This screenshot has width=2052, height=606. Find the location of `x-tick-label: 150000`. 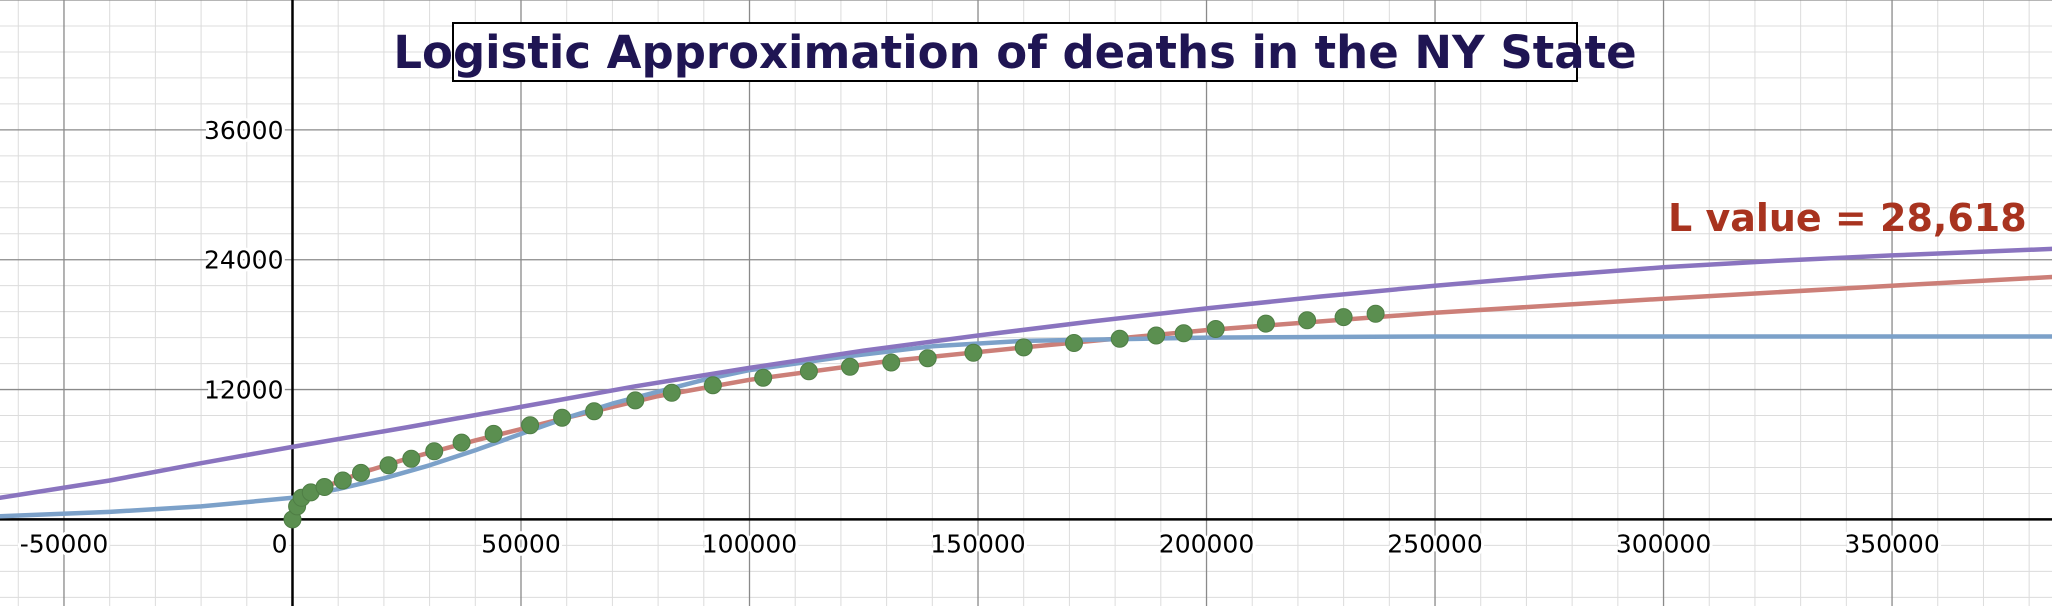

x-tick-label: 150000 is located at coordinates (977, 543).